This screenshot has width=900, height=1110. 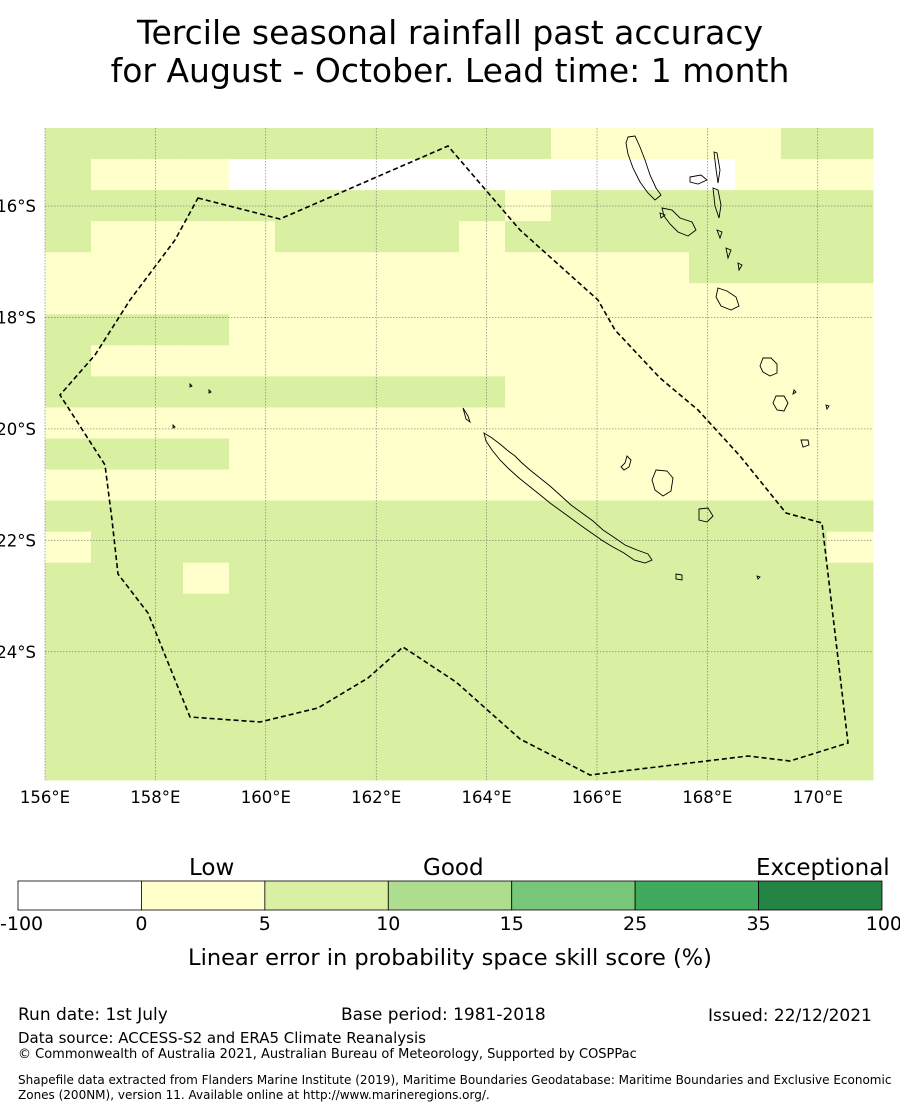 What do you see at coordinates (431, 797) in the screenshot?
I see `longitude-ticks: 156°E 158°E 160°E 162°E 164°E 166°E 168°E 170°E` at bounding box center [431, 797].